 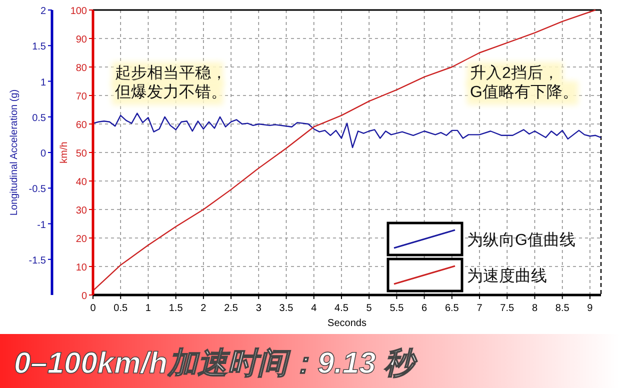 I want to click on x-axis-title: Seconds, so click(x=347, y=323).